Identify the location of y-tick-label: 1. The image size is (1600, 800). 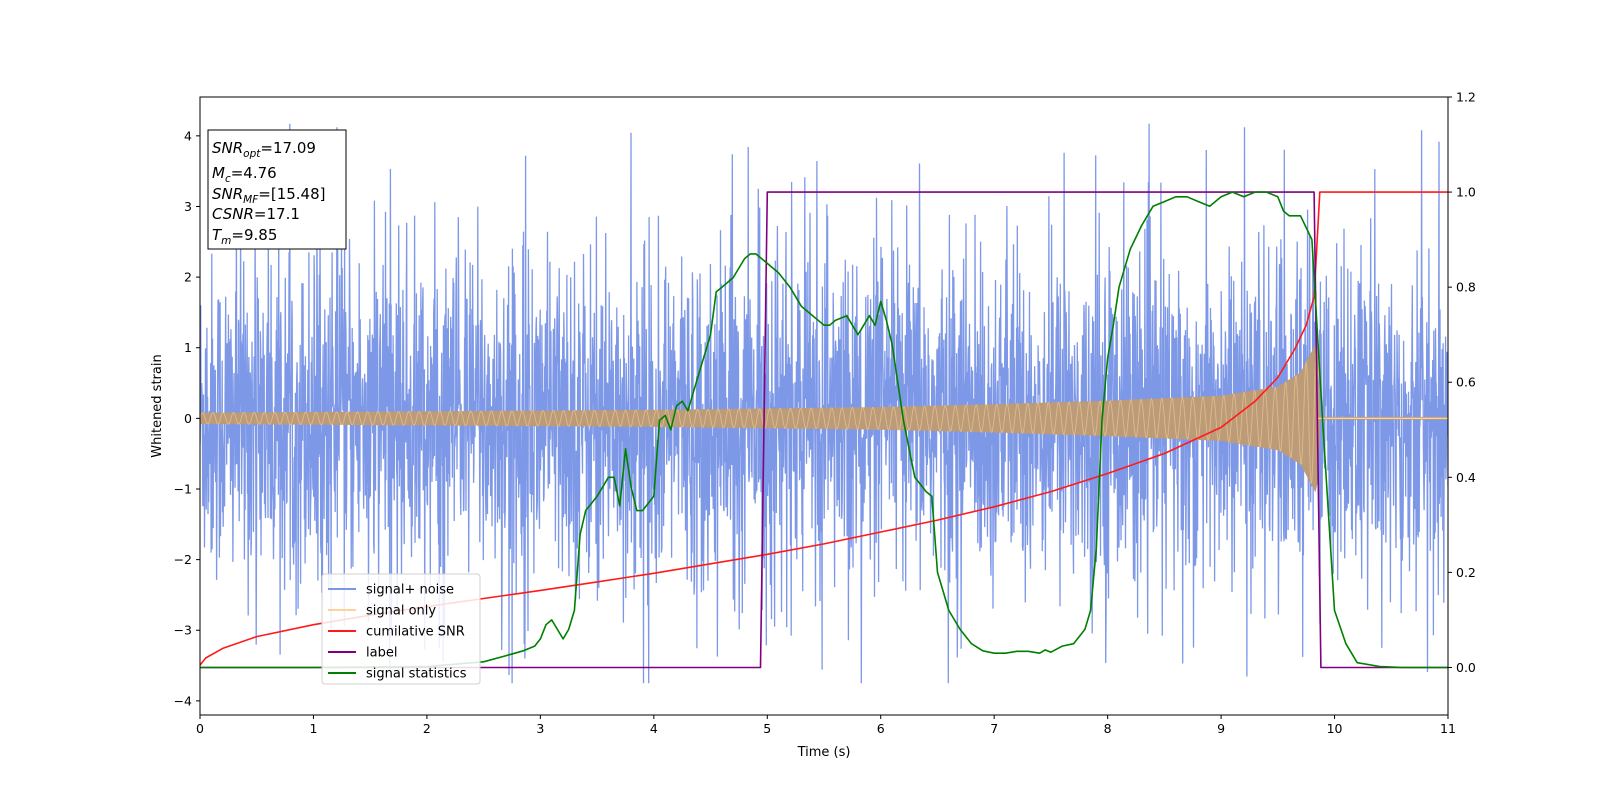
(188, 347).